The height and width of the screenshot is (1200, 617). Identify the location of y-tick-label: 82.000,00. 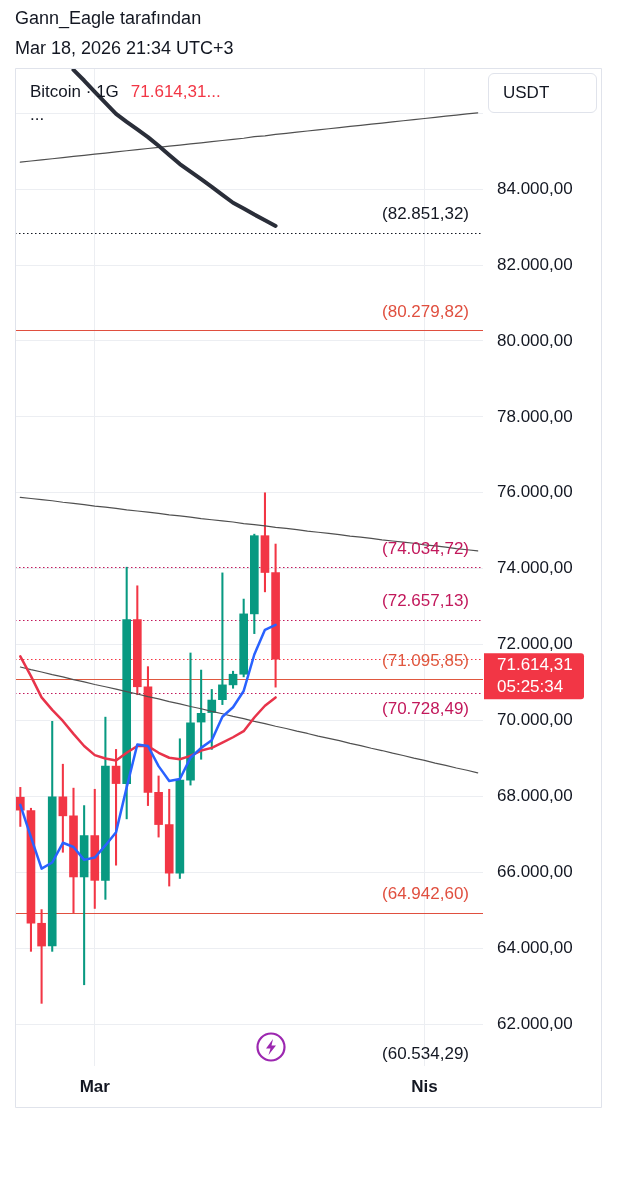
(535, 264).